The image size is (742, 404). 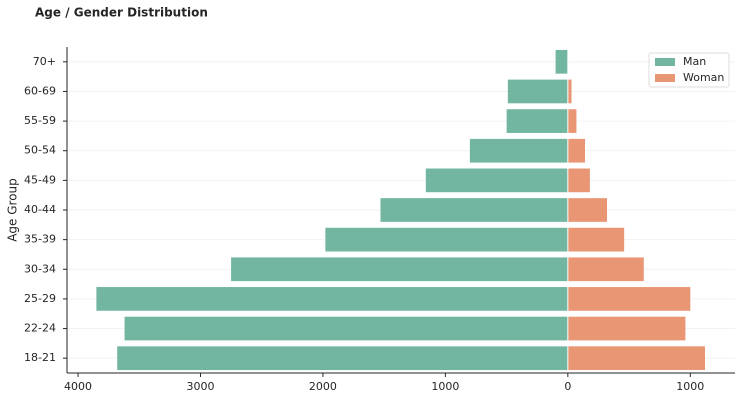 I want to click on y-tick-label: 50-54, so click(x=40, y=150).